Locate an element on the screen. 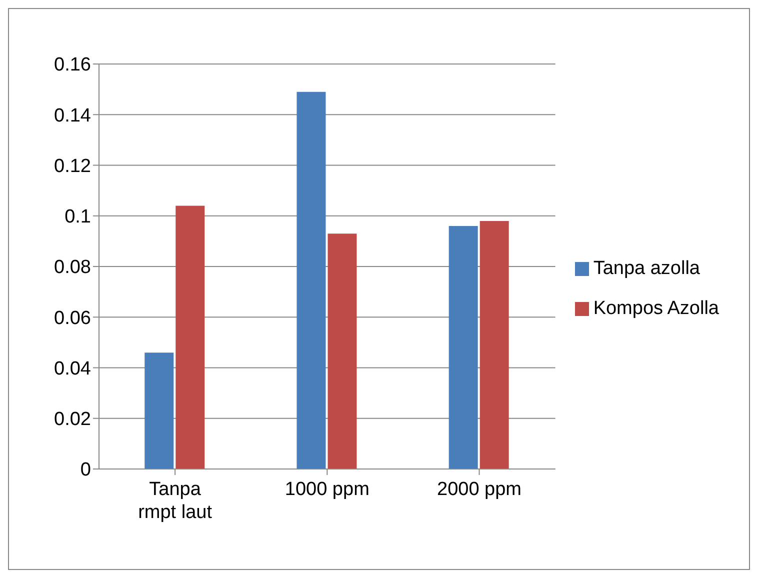 Image resolution: width=757 pixels, height=577 pixels. y-tick-label: 0.08 is located at coordinates (72, 267).